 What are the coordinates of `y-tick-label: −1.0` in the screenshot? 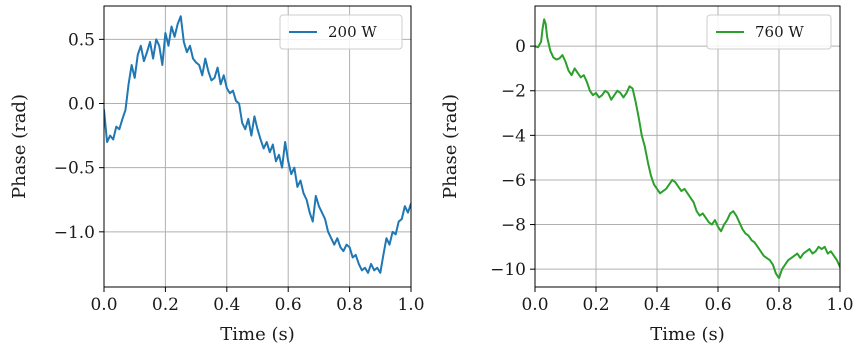 It's located at (74, 233).